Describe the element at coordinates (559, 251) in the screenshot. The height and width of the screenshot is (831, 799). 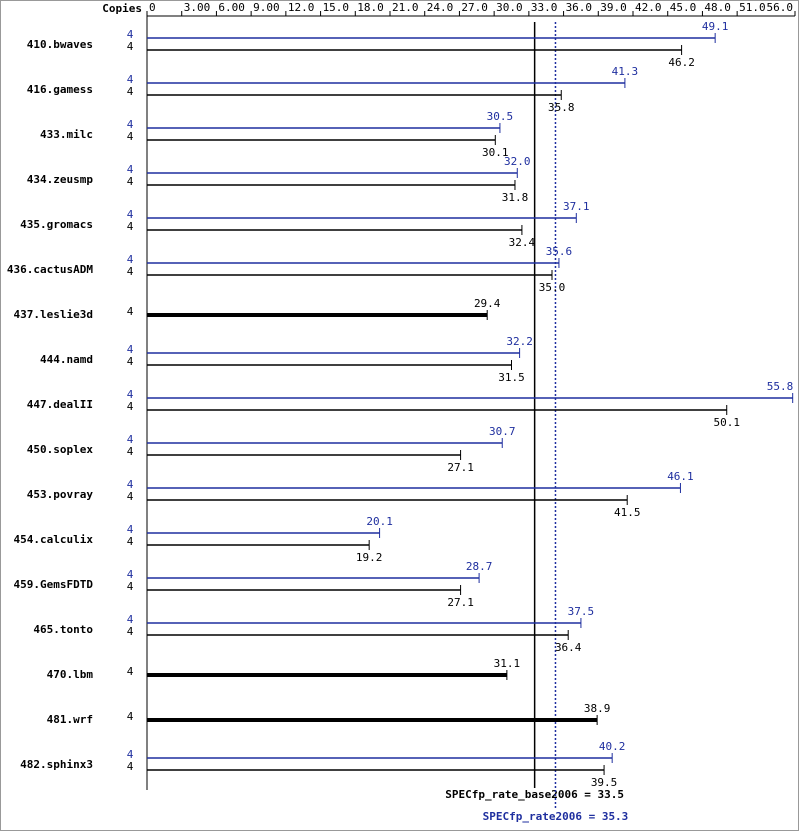
I see `value-label: 35.6` at that location.